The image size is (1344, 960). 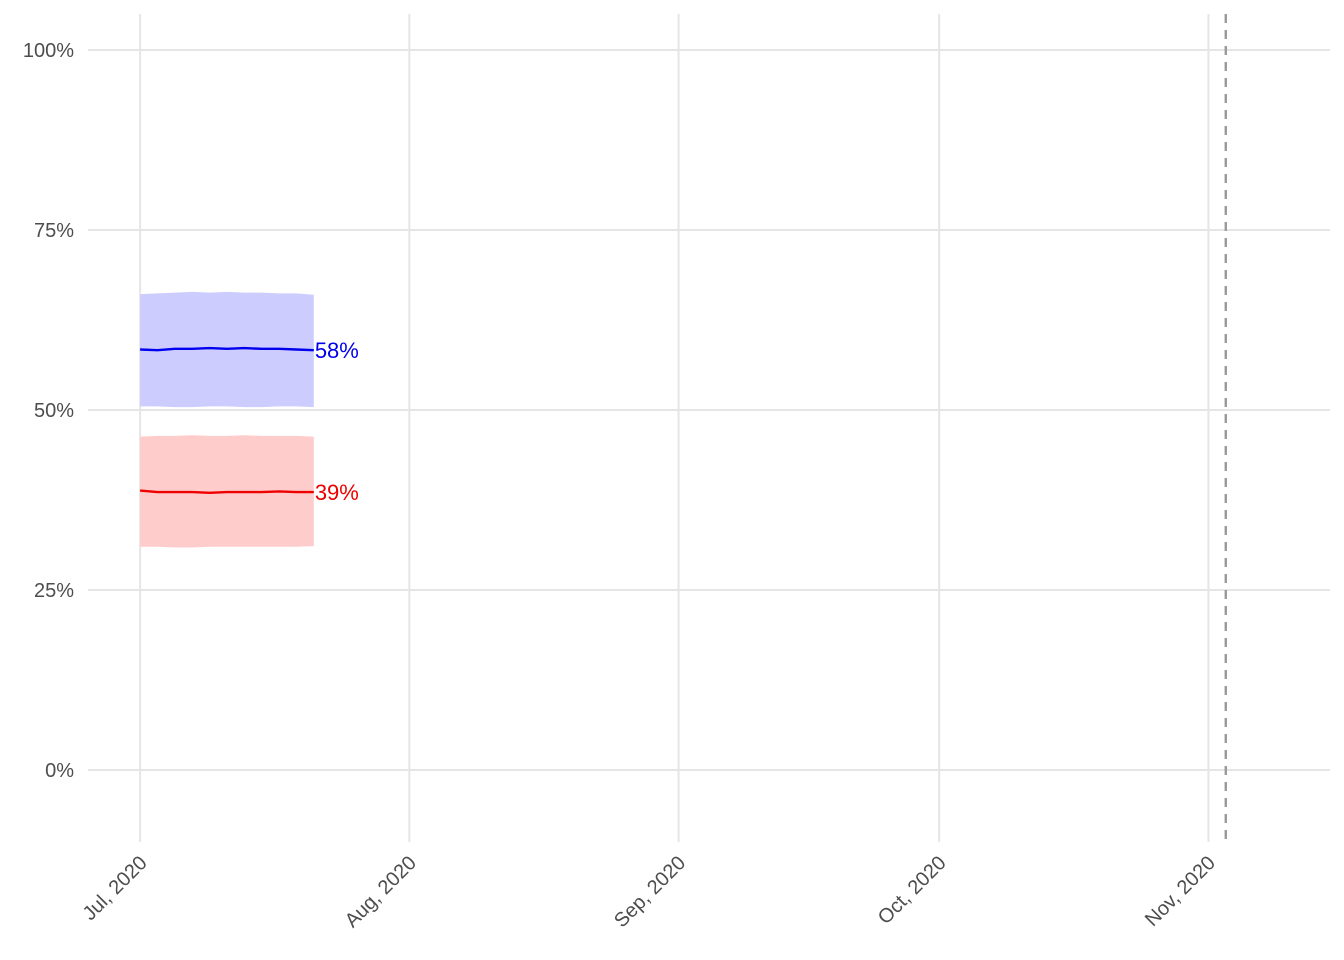 What do you see at coordinates (337, 492) in the screenshot?
I see `end-label-1: 39%` at bounding box center [337, 492].